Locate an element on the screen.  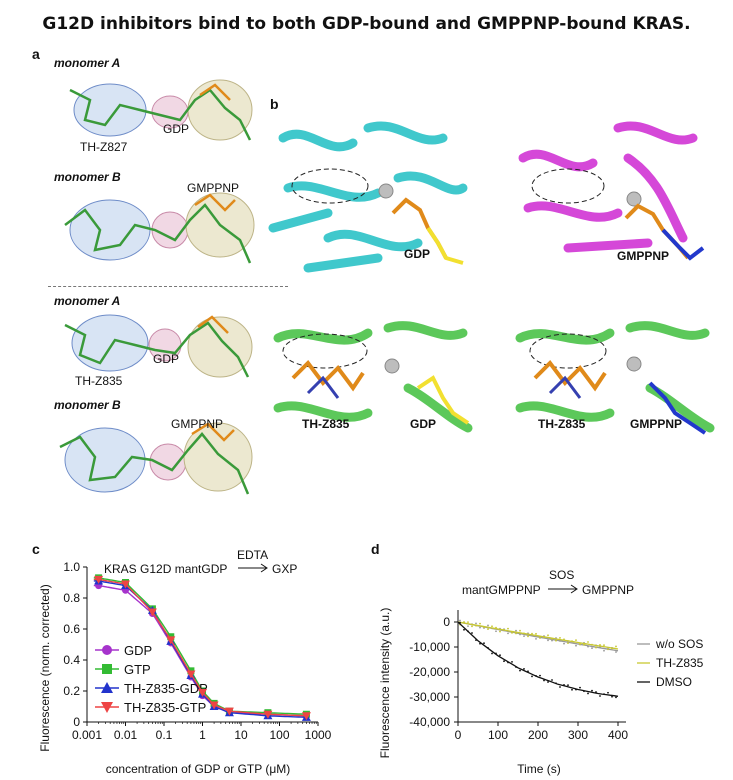
chart-d-xtick-label: 200 is located at coordinates (538, 735).